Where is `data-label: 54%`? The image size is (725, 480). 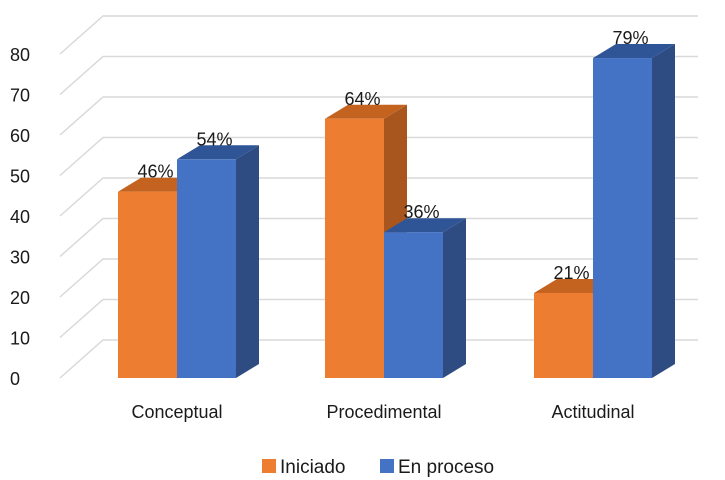 data-label: 54% is located at coordinates (214, 139).